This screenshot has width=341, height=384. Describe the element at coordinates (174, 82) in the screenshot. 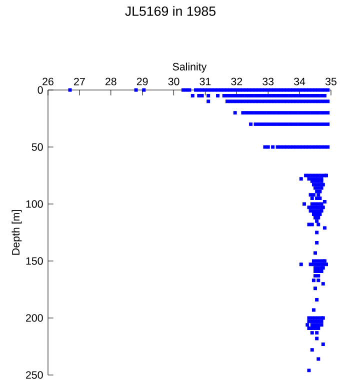

I see `x-tick-label: 30` at that location.